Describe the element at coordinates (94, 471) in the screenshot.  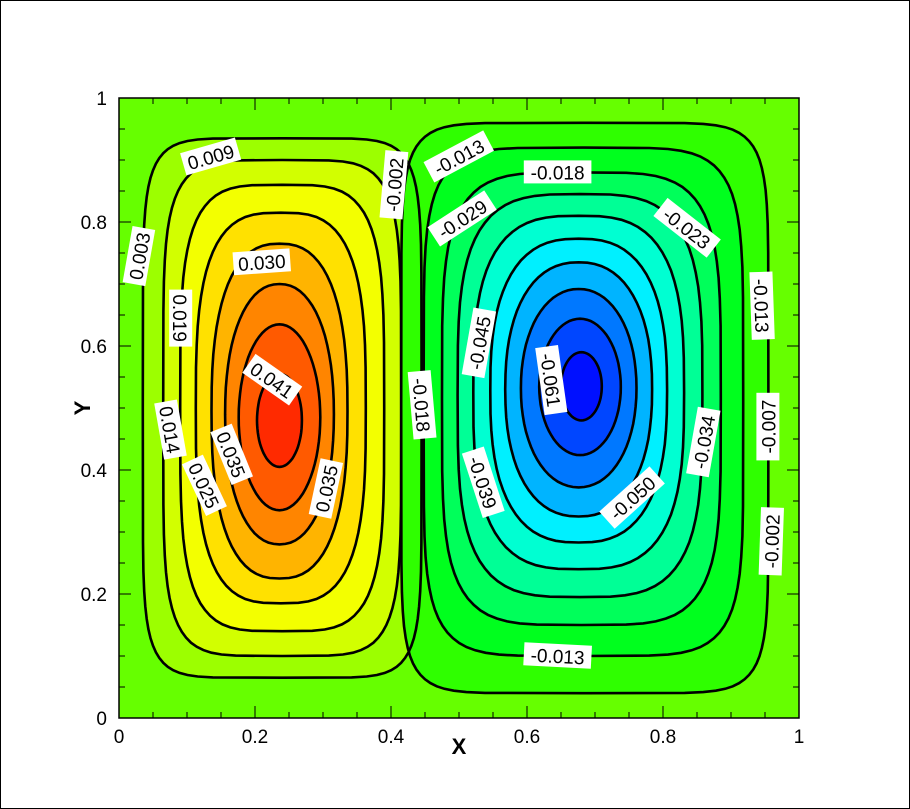
I see `y-tick-label: 0.4` at that location.